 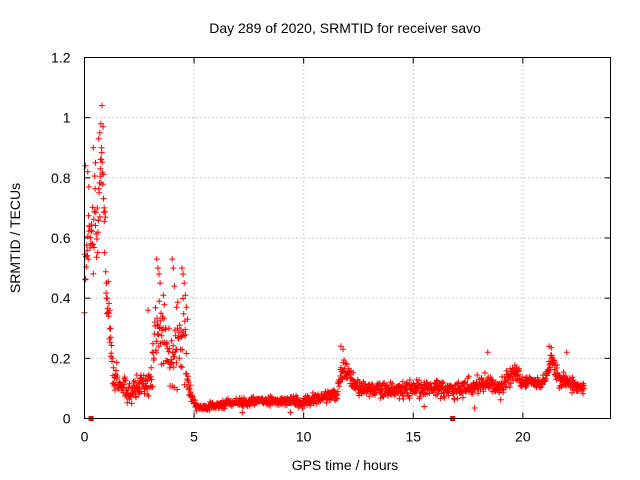 What do you see at coordinates (61, 298) in the screenshot?
I see `y-tick-label: 0.4` at bounding box center [61, 298].